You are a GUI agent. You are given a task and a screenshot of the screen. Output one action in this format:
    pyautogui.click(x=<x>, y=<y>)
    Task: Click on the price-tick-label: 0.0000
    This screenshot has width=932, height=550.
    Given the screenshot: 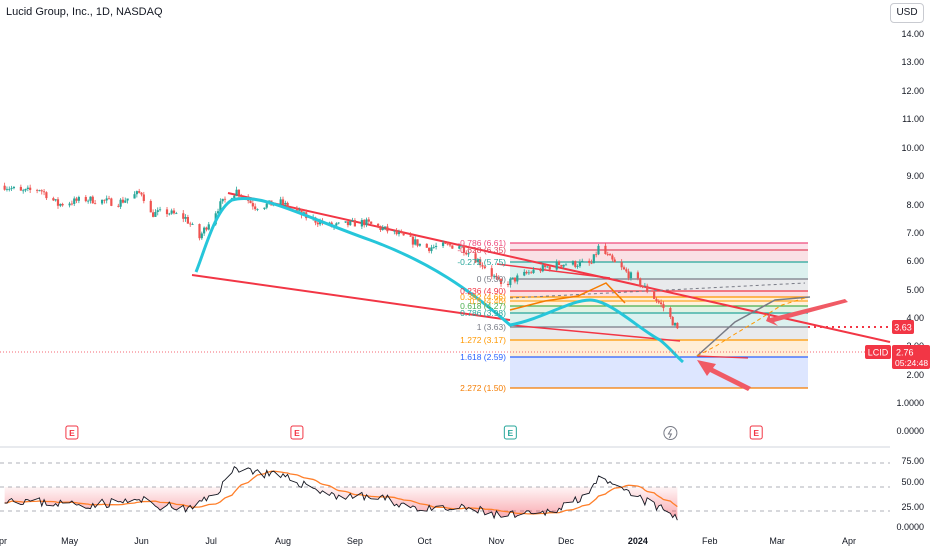 What is the action you would take?
    pyautogui.click(x=910, y=431)
    